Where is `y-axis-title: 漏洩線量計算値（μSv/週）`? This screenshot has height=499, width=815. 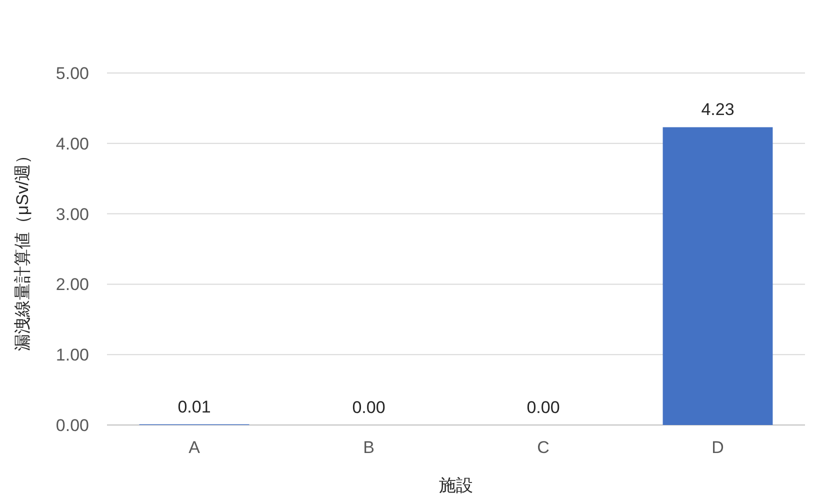
y-axis-title: 漏洩線量計算値（μSv/週） is located at coordinates (22, 249).